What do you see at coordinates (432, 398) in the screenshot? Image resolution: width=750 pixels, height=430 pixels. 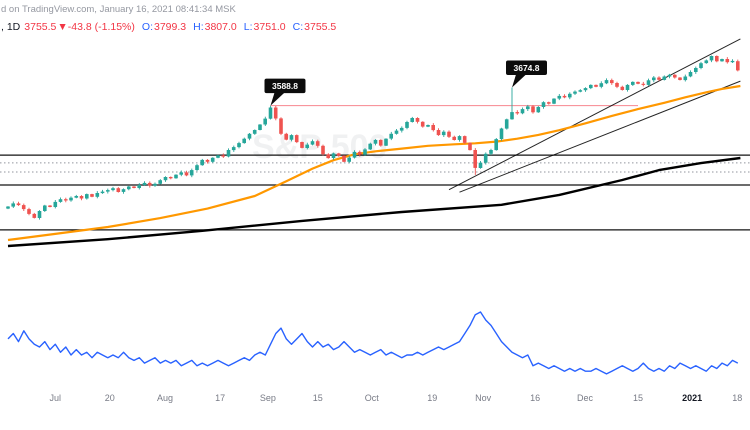 I see `x-axis-tick: 19` at bounding box center [432, 398].